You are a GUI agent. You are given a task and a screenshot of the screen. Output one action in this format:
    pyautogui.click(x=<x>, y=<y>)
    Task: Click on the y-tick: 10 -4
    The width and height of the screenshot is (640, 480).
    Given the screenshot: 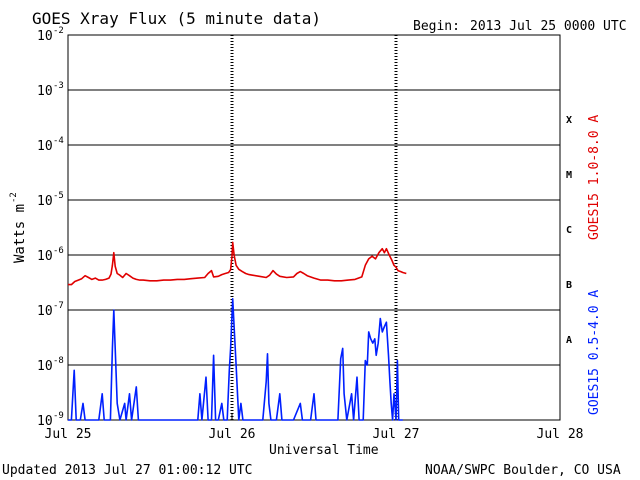 What is the action you would take?
    pyautogui.click(x=54, y=145)
    